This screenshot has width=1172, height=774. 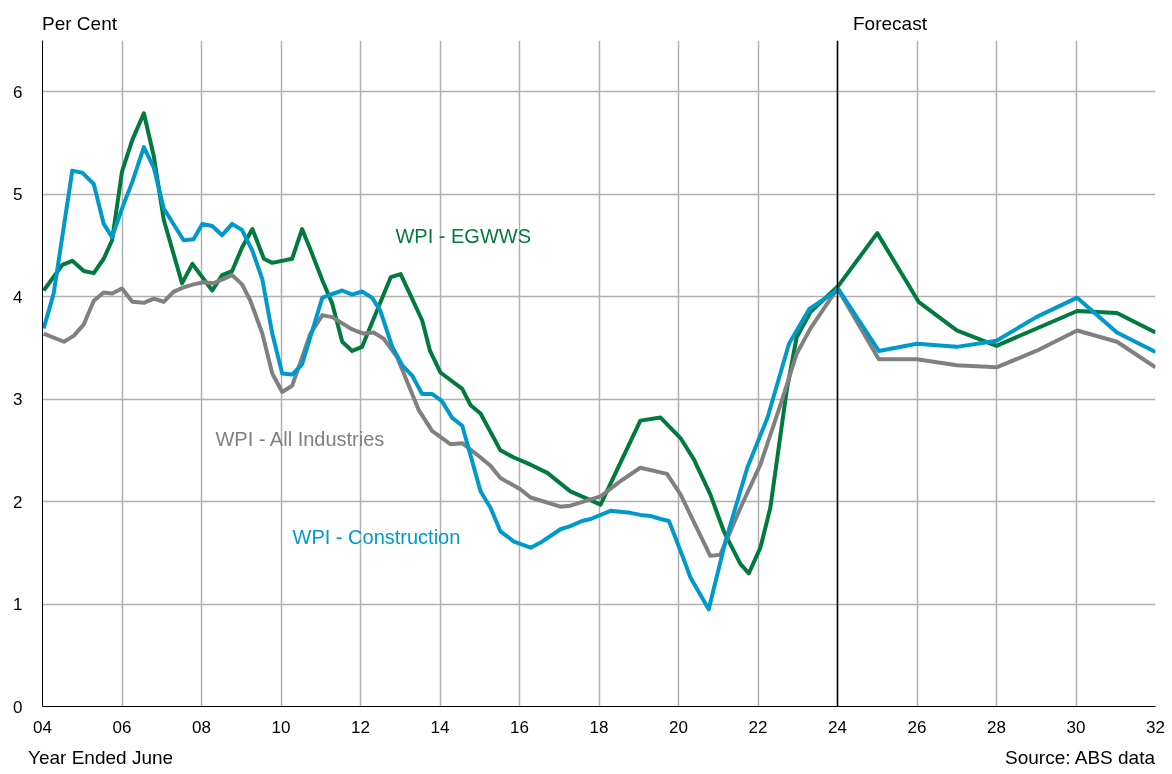 I want to click on x-tick-label: 24, so click(x=837, y=727).